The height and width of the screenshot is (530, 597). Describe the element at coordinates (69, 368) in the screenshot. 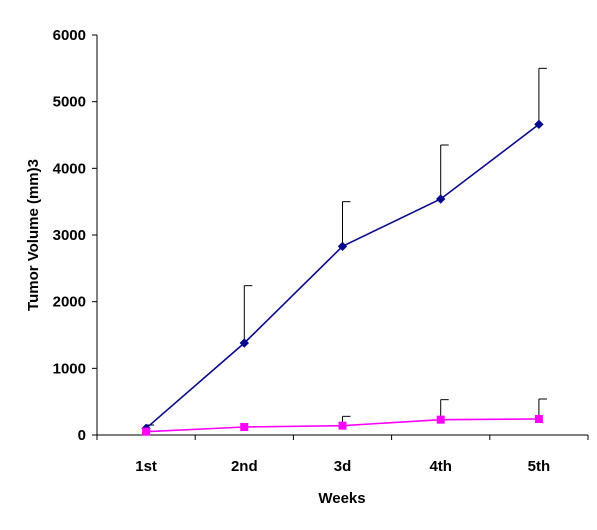

I see `y-tick-label: 1000` at that location.